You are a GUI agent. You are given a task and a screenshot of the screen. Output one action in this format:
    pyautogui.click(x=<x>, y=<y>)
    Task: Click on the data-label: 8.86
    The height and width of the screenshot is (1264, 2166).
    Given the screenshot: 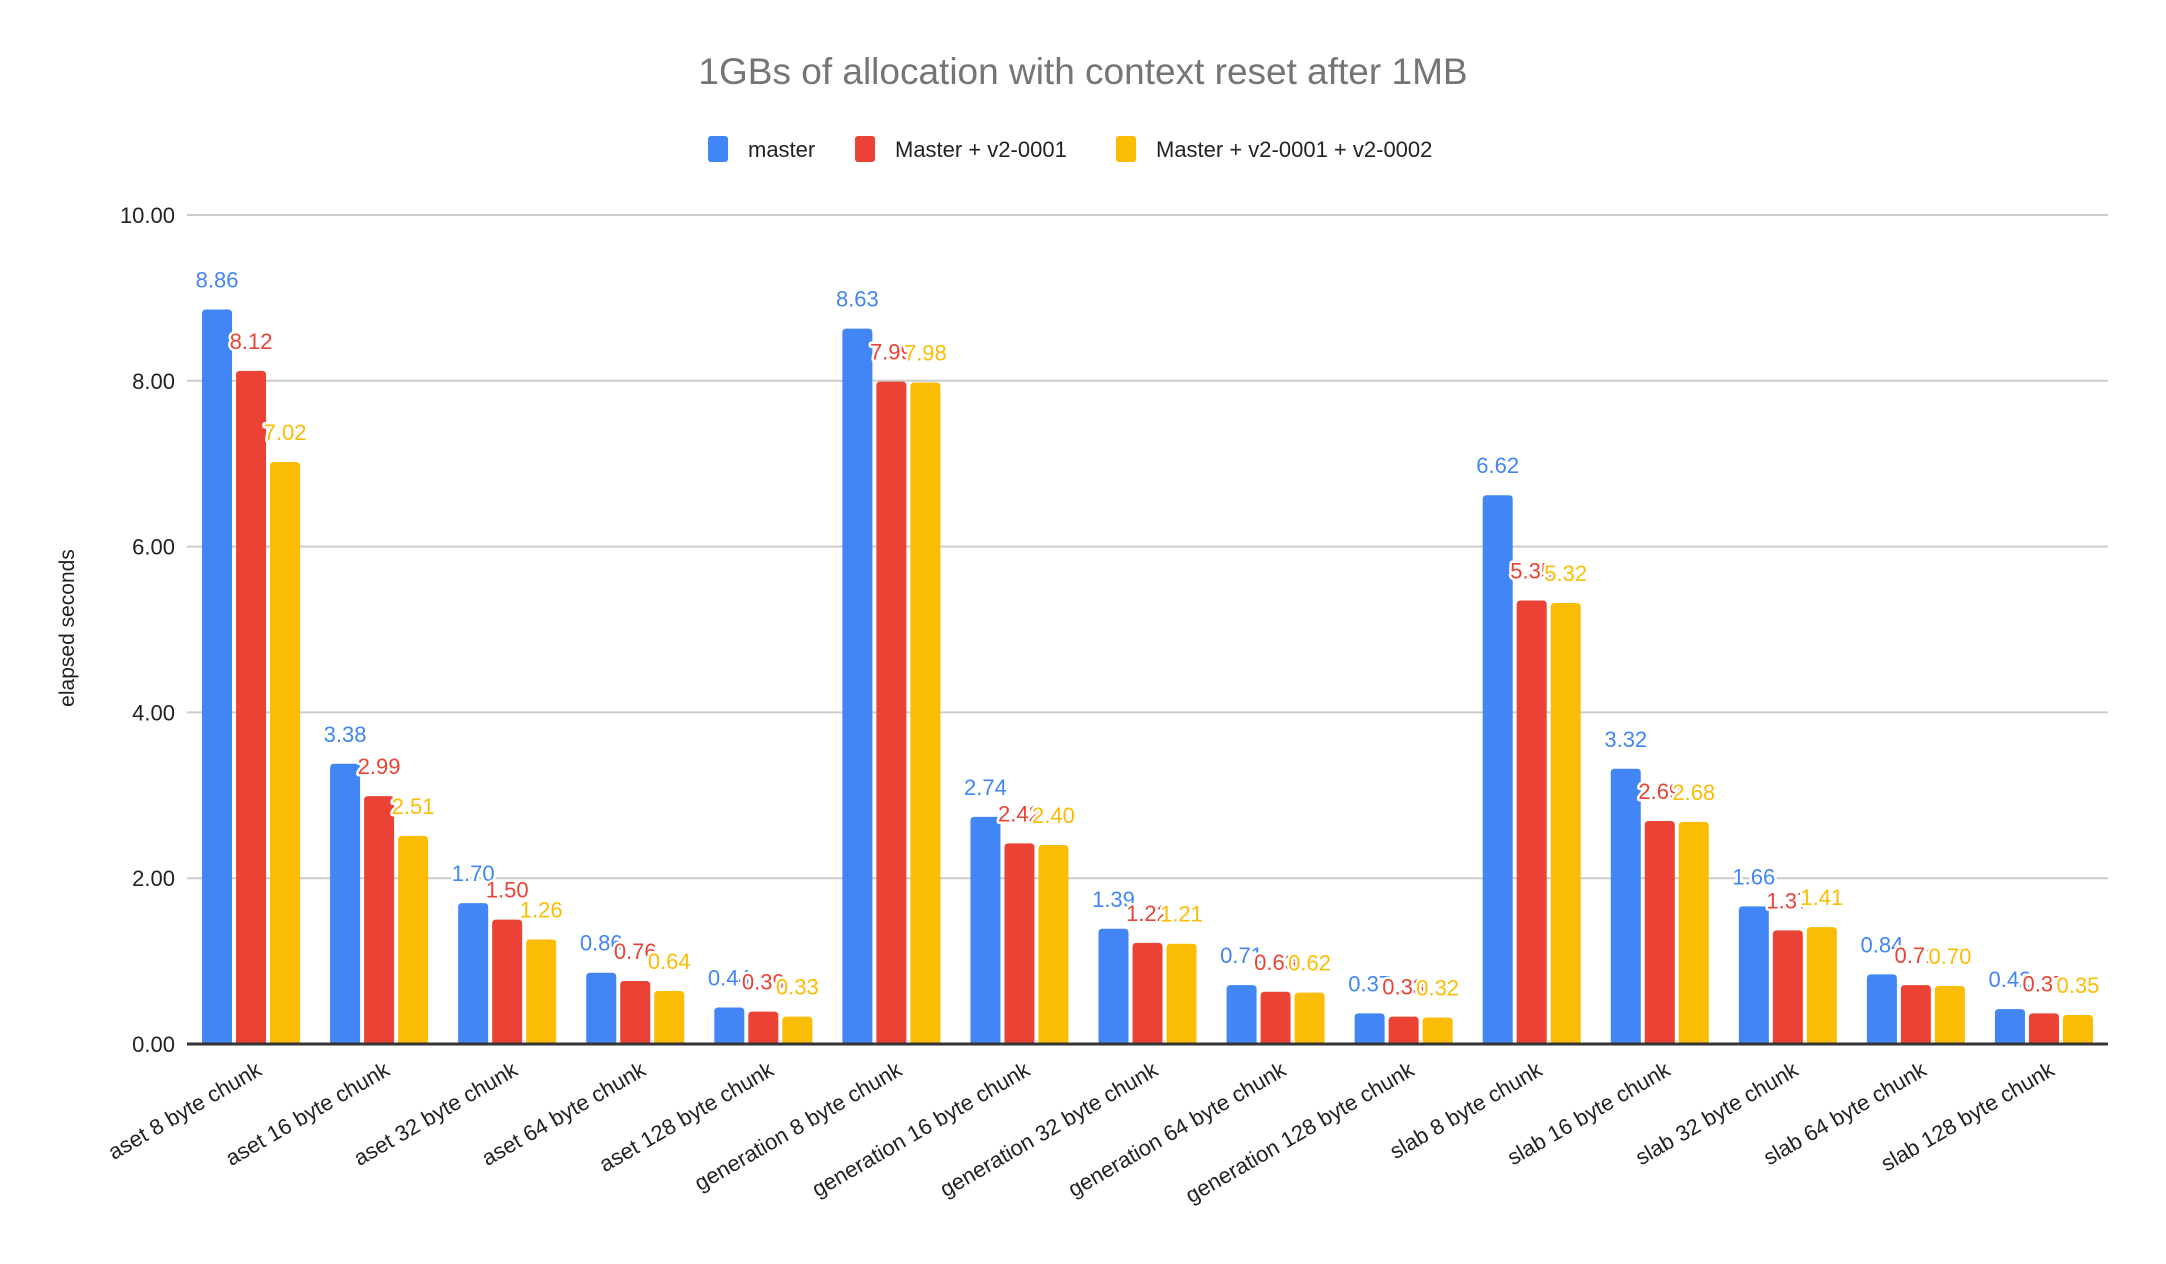 What is the action you would take?
    pyautogui.click(x=217, y=280)
    